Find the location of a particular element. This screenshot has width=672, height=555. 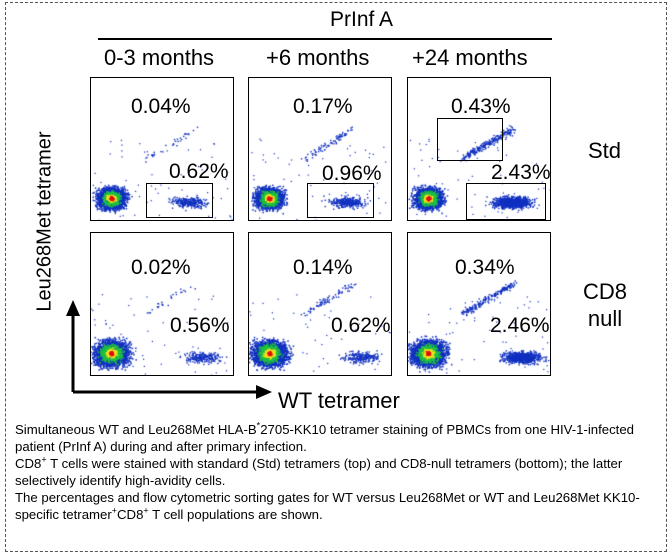

caption-text: Simultaneous WT and Leu268Met HLA-B is located at coordinates (136, 429).